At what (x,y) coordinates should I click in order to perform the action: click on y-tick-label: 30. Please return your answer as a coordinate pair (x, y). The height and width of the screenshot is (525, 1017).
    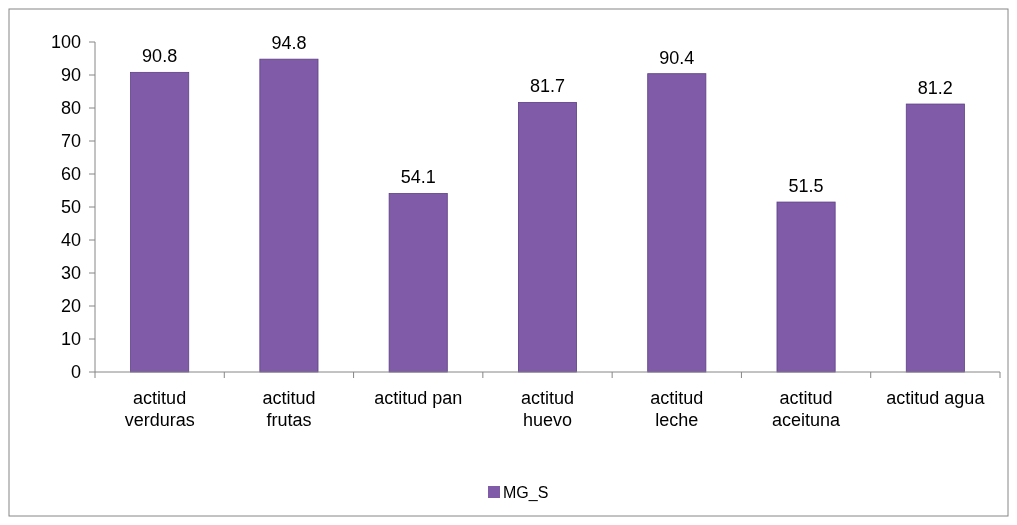
    Looking at the image, I should click on (70, 273).